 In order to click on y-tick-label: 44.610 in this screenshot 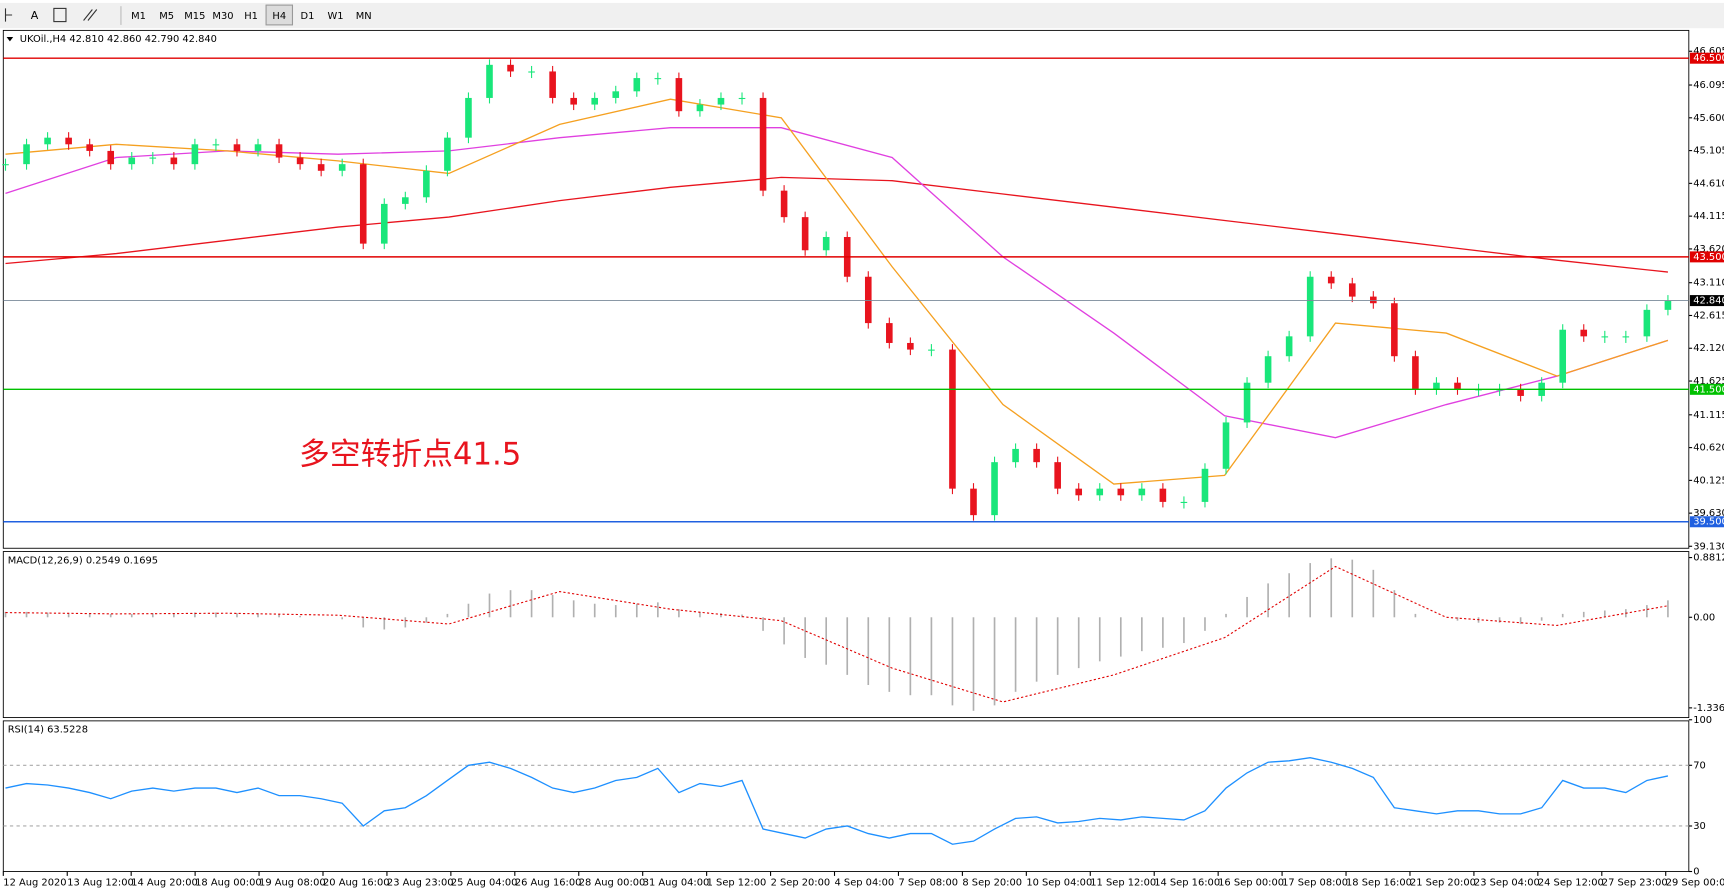, I will do `click(1708, 183)`.